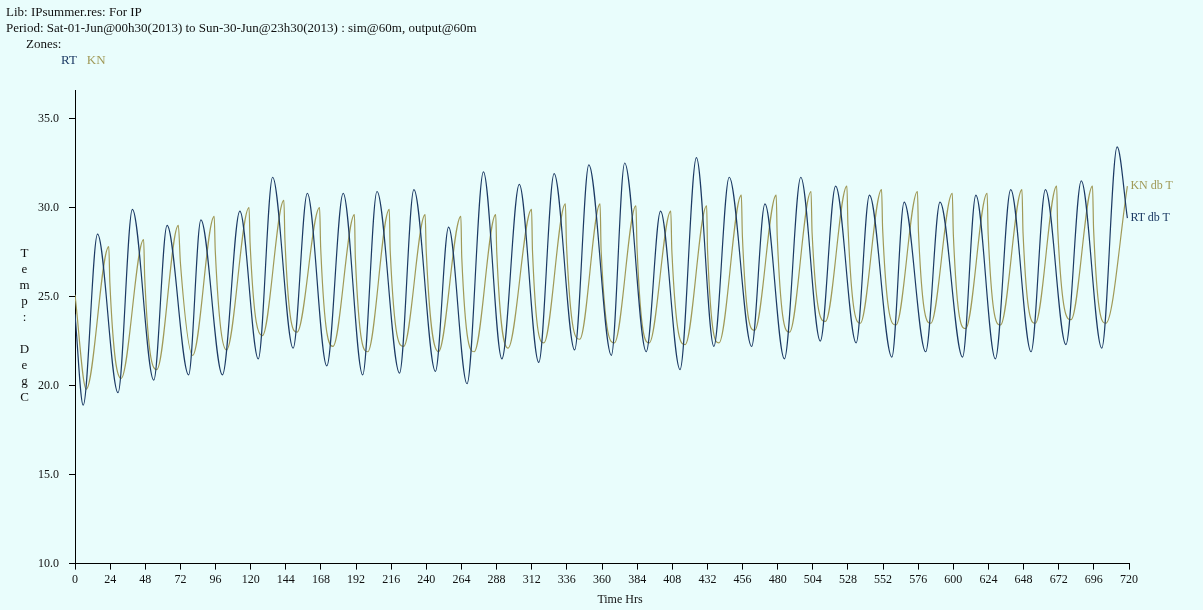 The image size is (1203, 610). I want to click on x-tick-label: 144, so click(285, 578).